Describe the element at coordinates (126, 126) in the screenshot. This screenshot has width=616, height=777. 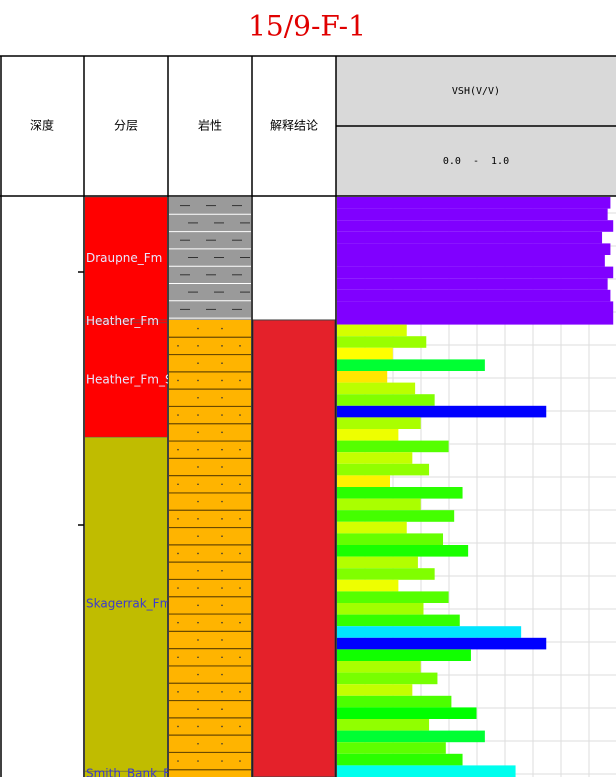
I see `header: 分层` at that location.